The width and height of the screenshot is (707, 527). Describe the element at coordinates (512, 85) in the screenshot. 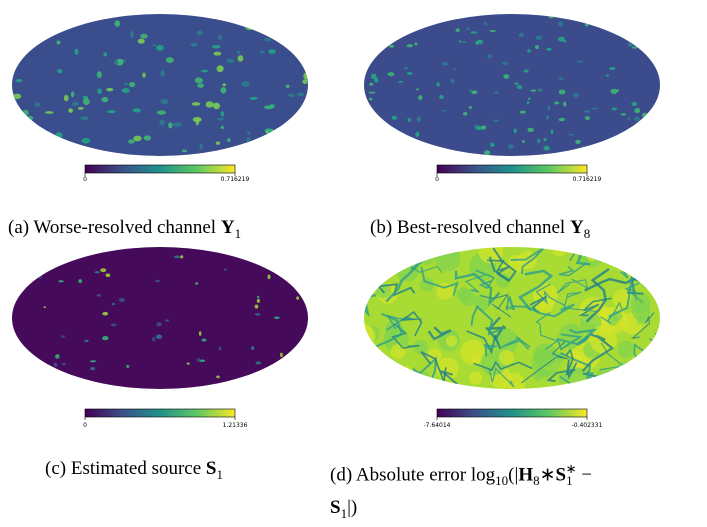

I see `map-background` at that location.